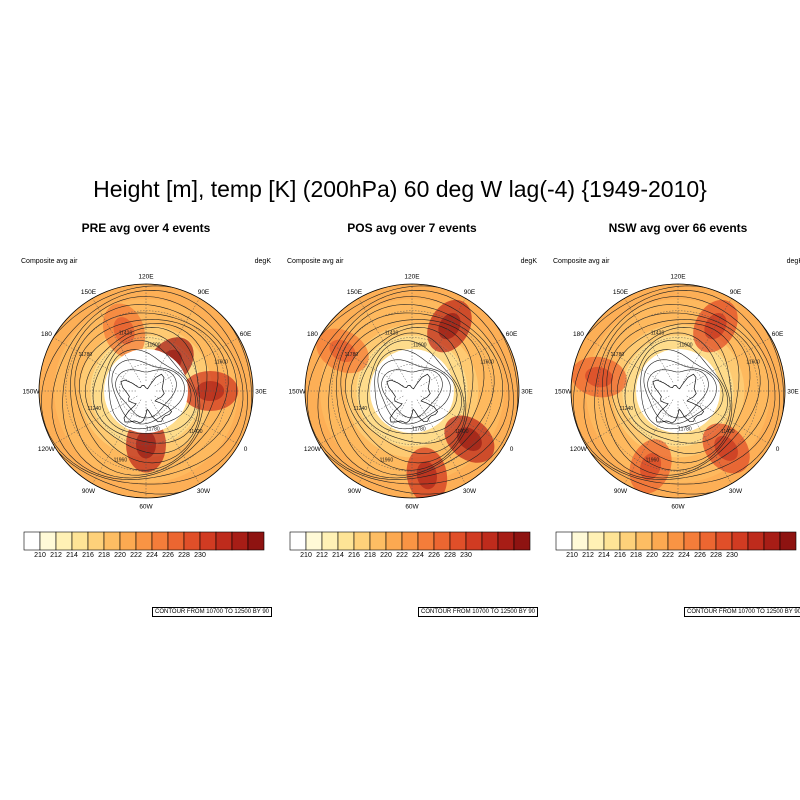 This screenshot has width=800, height=800. What do you see at coordinates (184, 555) in the screenshot?
I see `colorbar-tick-label: 228` at bounding box center [184, 555].